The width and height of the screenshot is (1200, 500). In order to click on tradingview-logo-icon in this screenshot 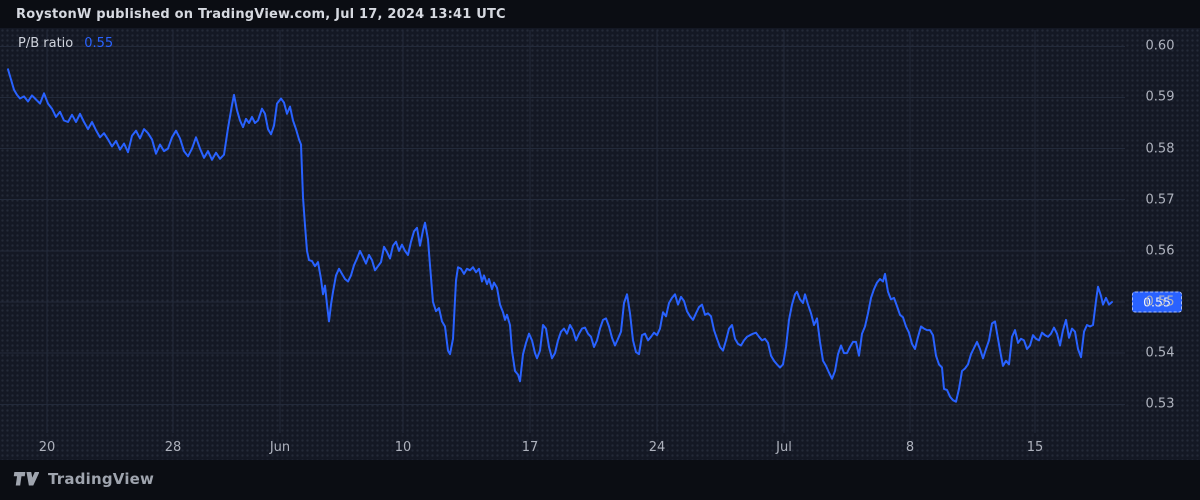, I will do `click(25, 479)`.